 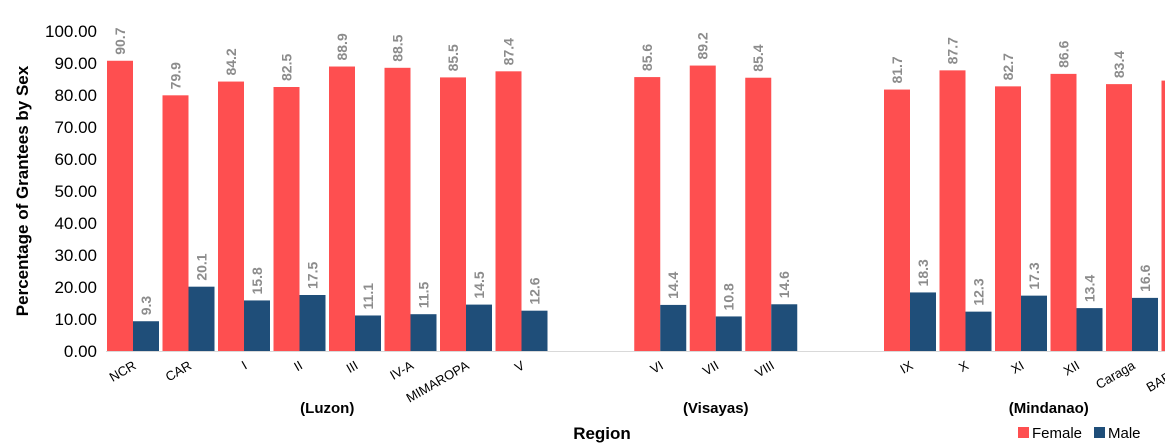 What do you see at coordinates (764, 369) in the screenshot?
I see `x-tick-label: VIII` at bounding box center [764, 369].